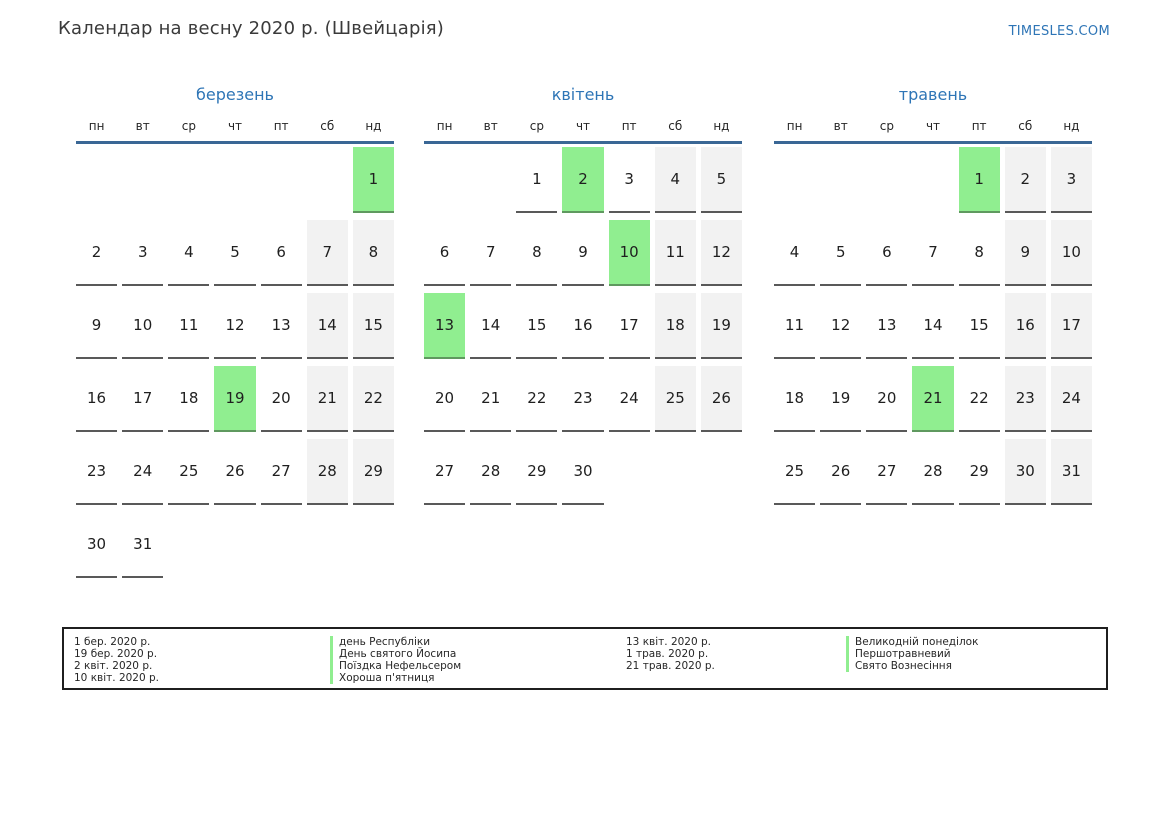 The image size is (1169, 827). What do you see at coordinates (251, 28) in the screenshot?
I see `page-title: Календар на весну 2020 р. (Швейцарія)` at bounding box center [251, 28].